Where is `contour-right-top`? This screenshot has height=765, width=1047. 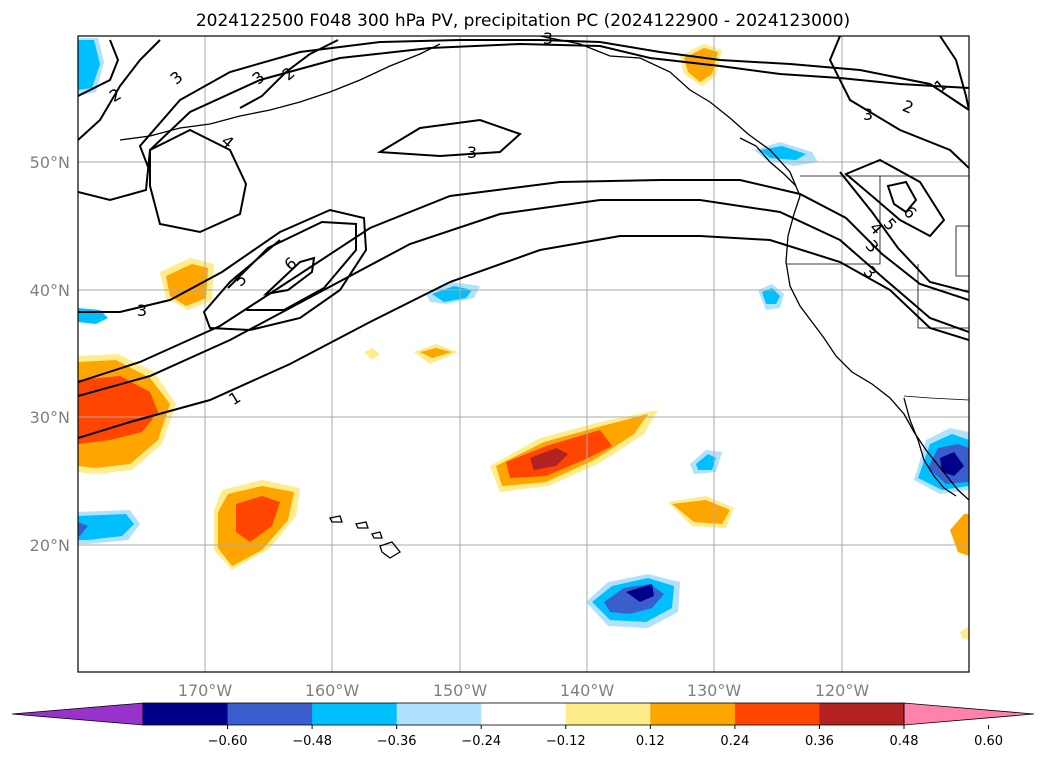
contour-right-top is located at coordinates (898, 102).